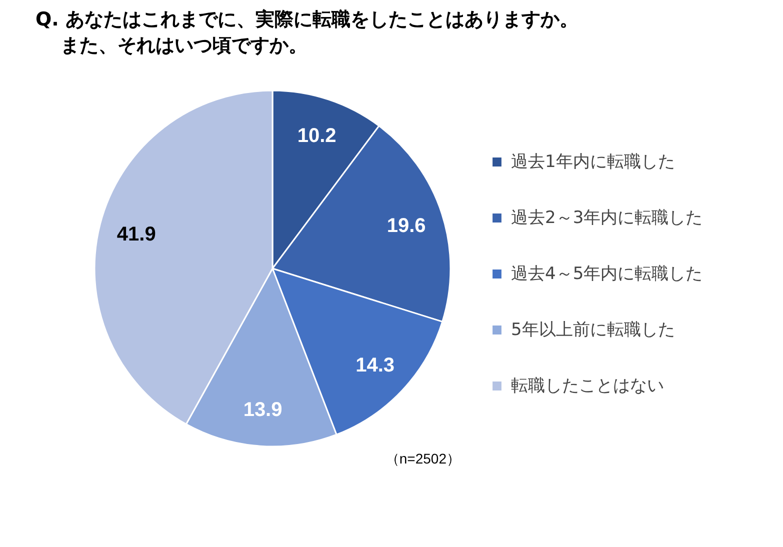 The height and width of the screenshot is (547, 783). Describe the element at coordinates (262, 409) in the screenshot. I see `data-label: 13.9` at that location.